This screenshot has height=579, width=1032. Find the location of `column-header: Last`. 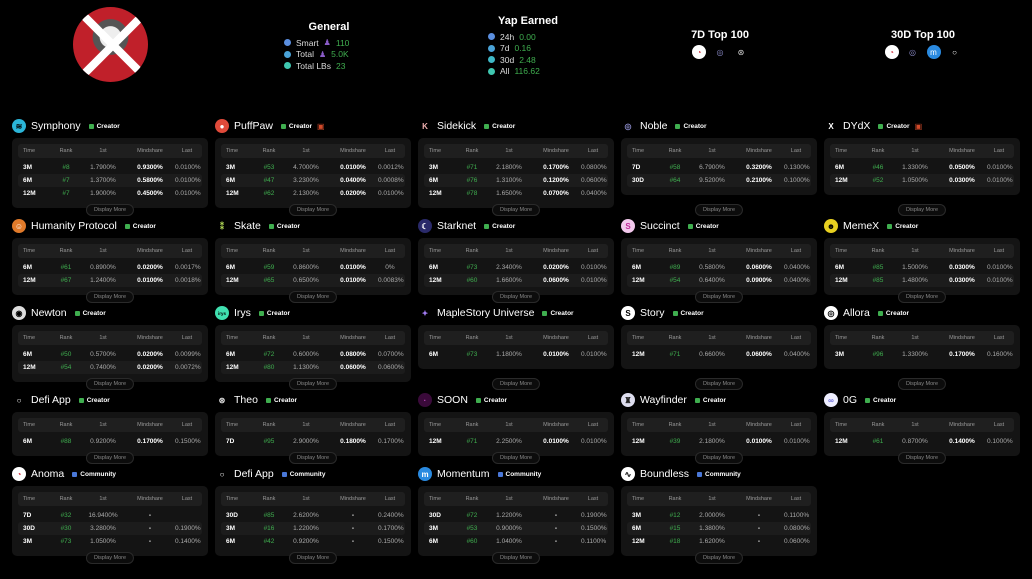

column-header: Last is located at coordinates (593, 151).